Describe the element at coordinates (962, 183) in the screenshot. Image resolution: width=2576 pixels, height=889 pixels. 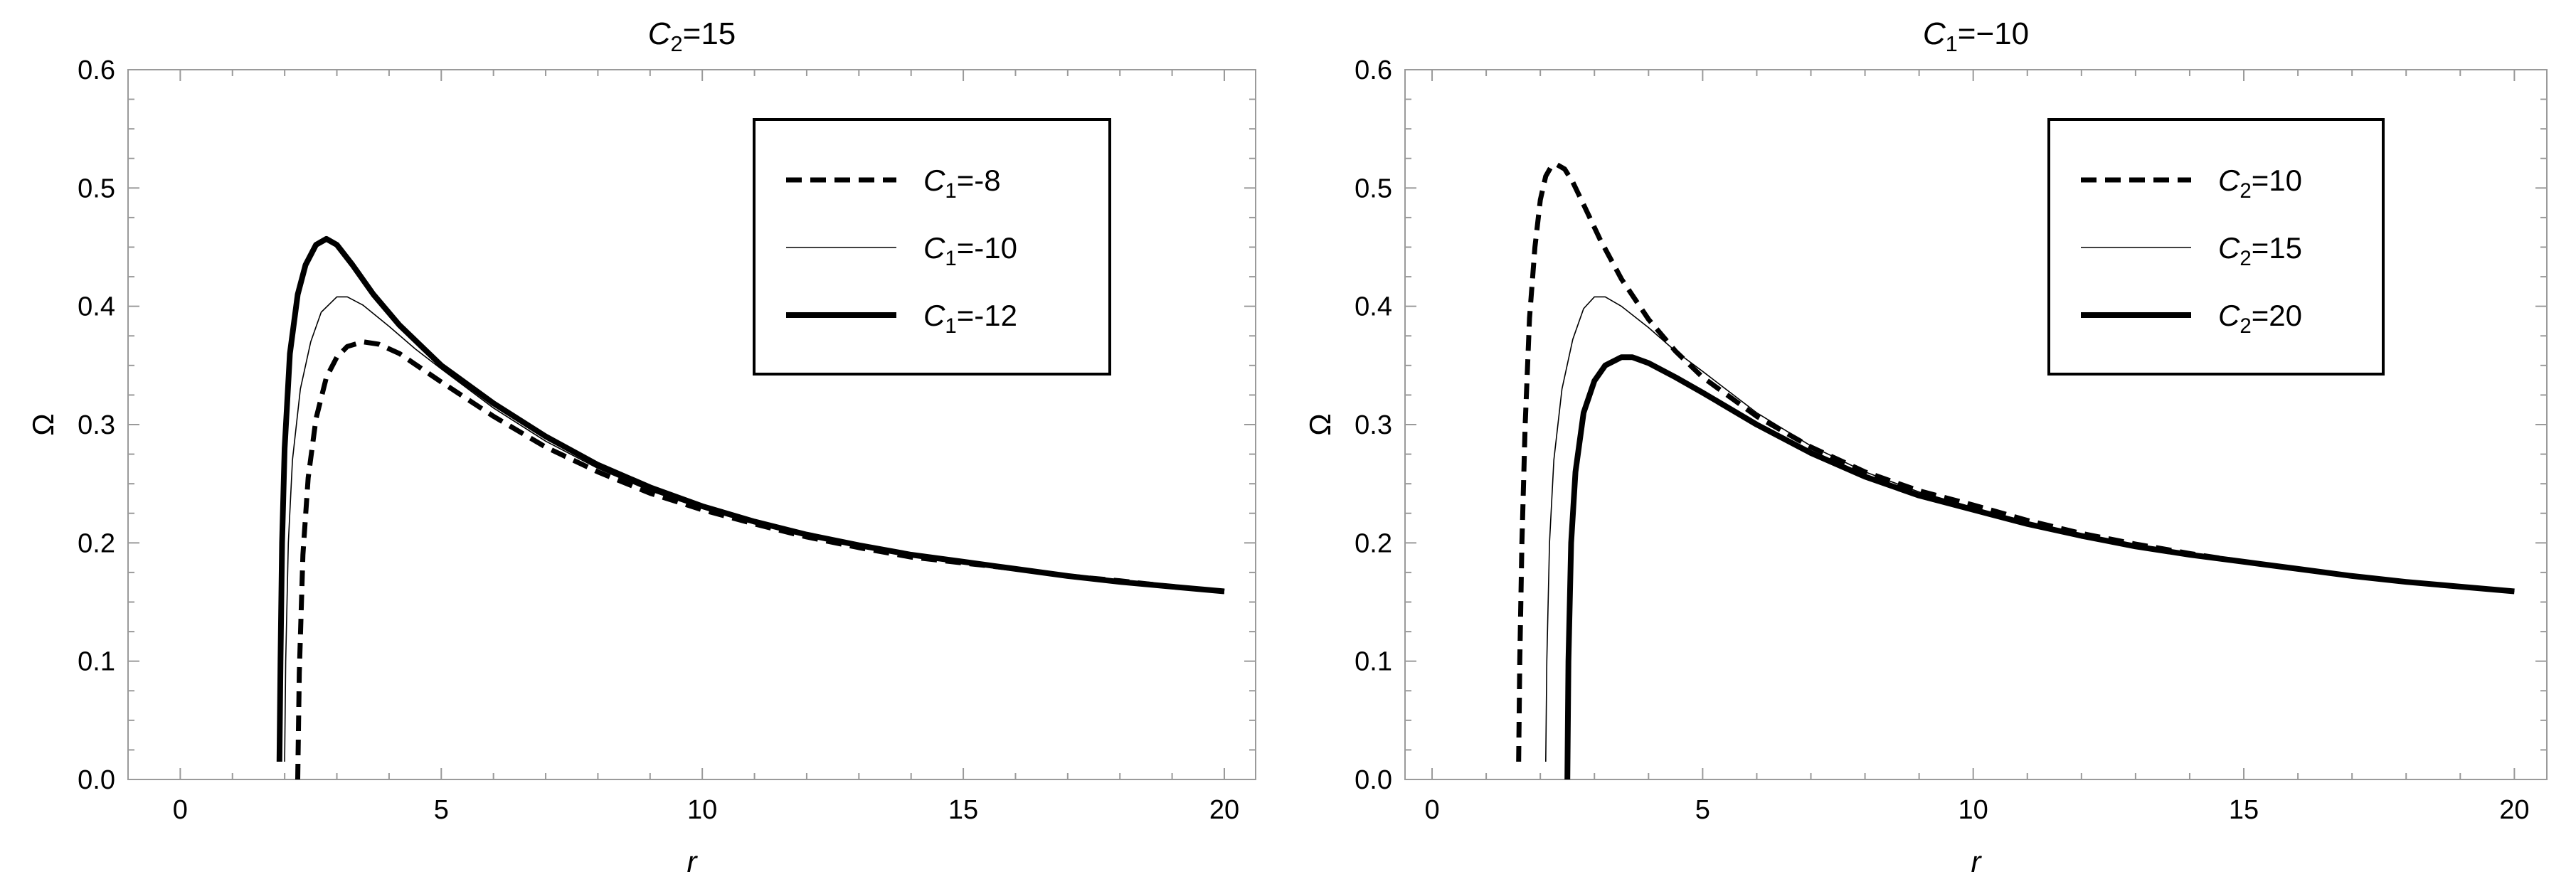
I see `legend-label-1: C1=-8` at that location.